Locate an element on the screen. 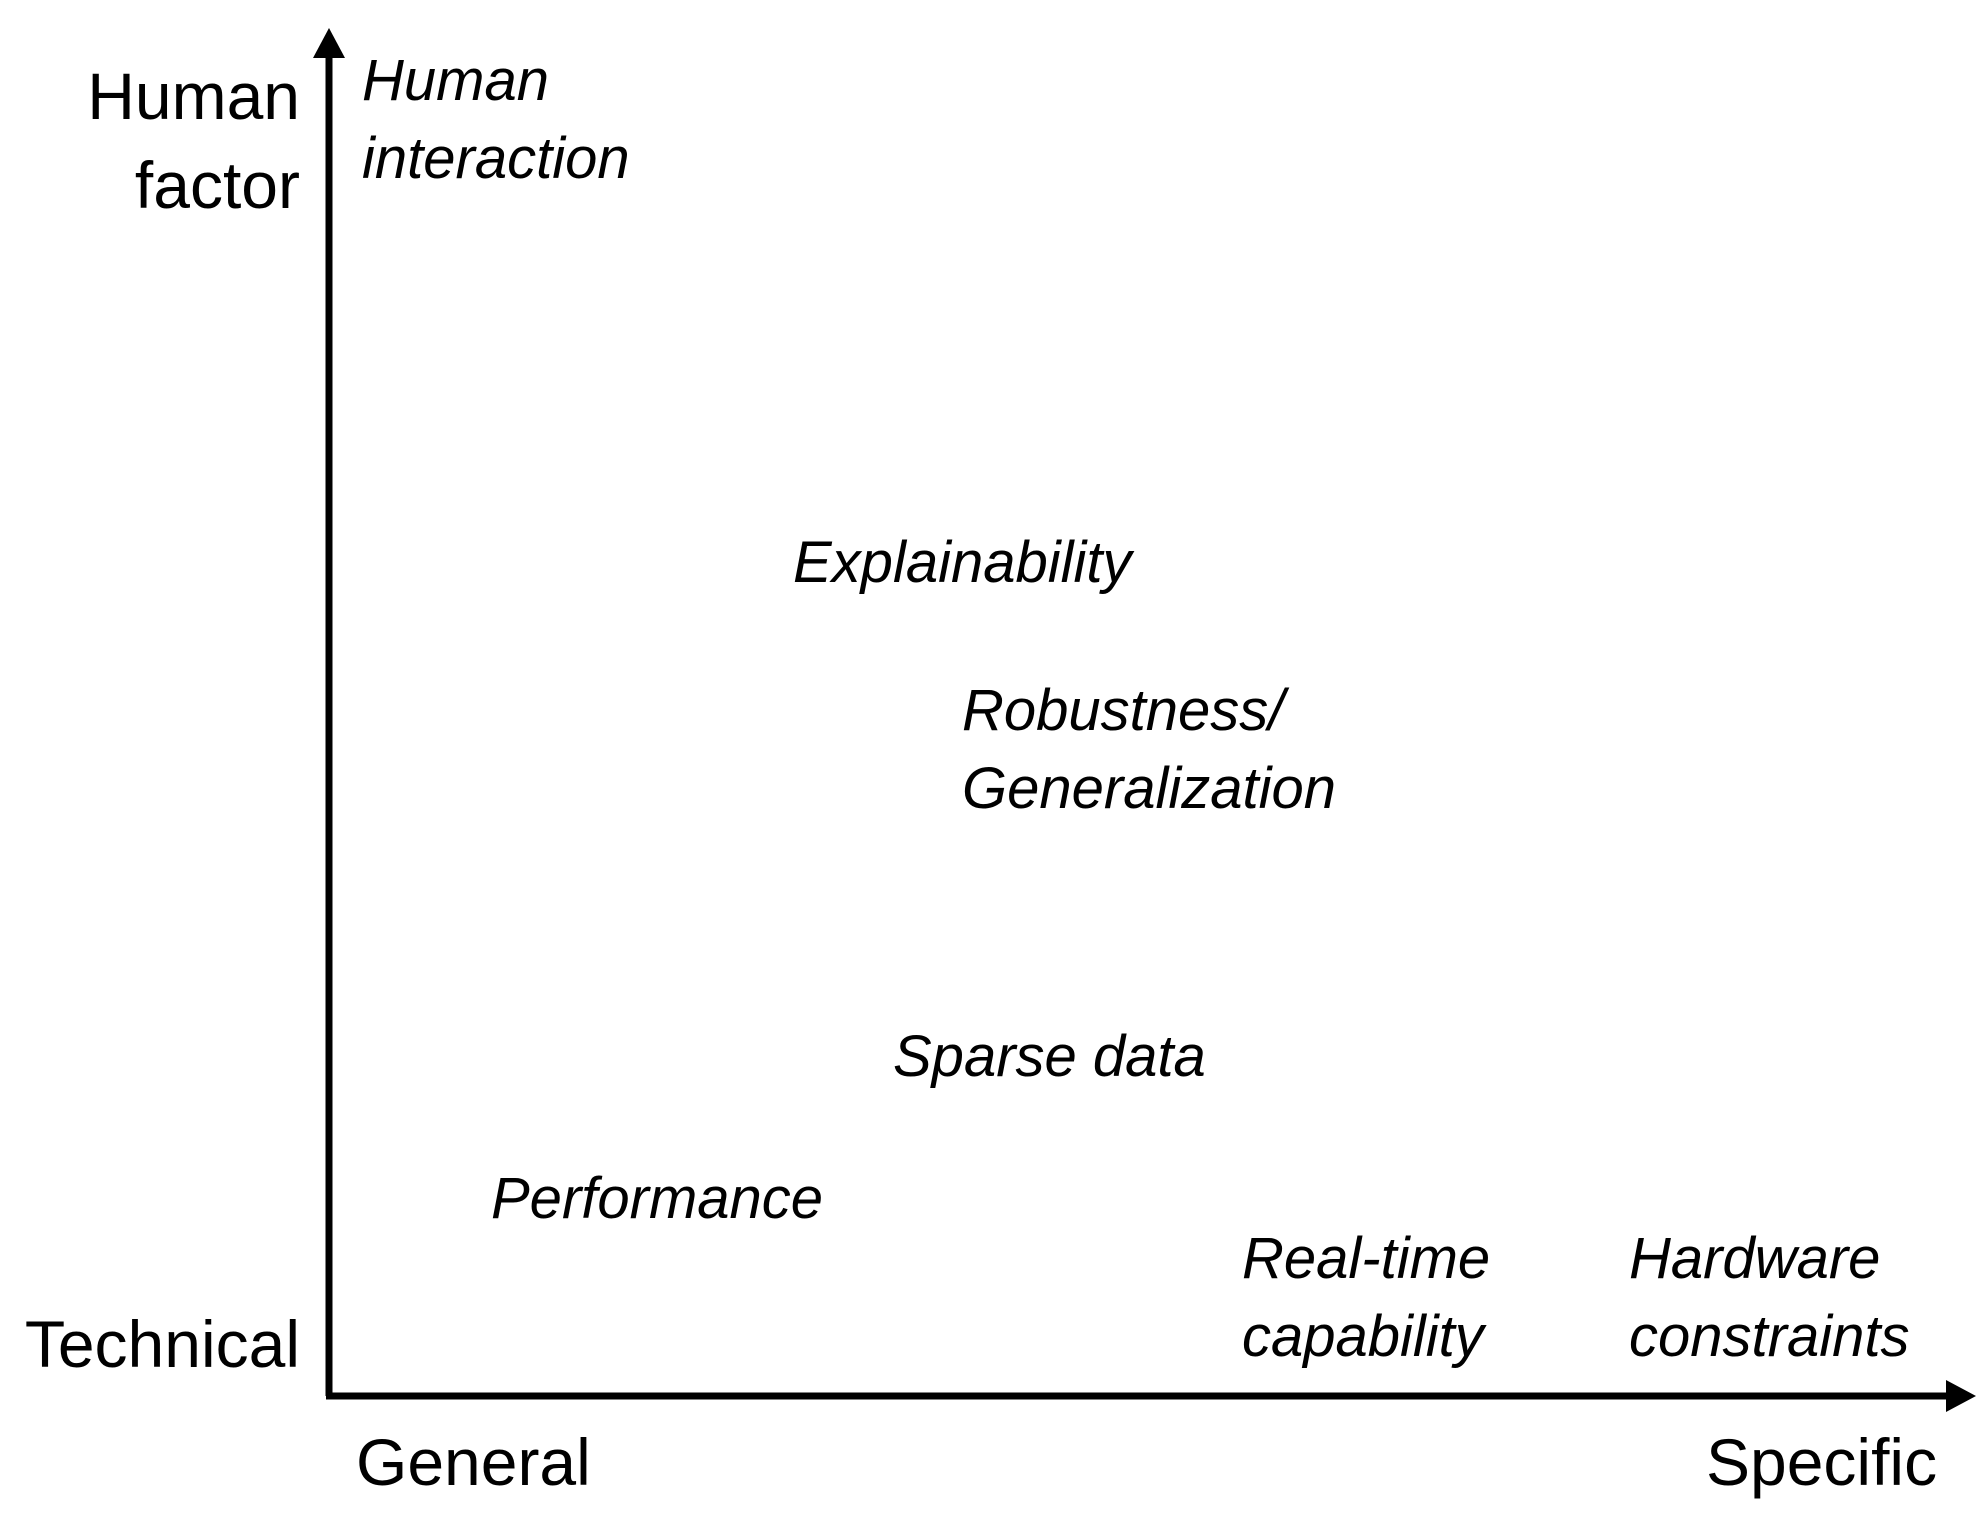 The height and width of the screenshot is (1513, 1986). y-axis-top-label-line-1: Human is located at coordinates (193, 96).